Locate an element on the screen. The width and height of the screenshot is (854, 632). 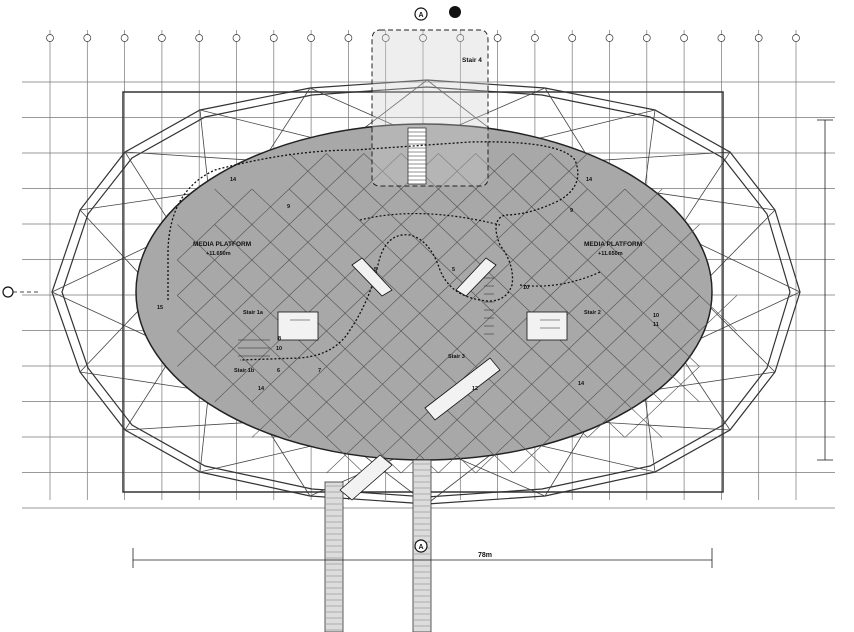
svg-text: 14 is located at coordinates (261, 389).